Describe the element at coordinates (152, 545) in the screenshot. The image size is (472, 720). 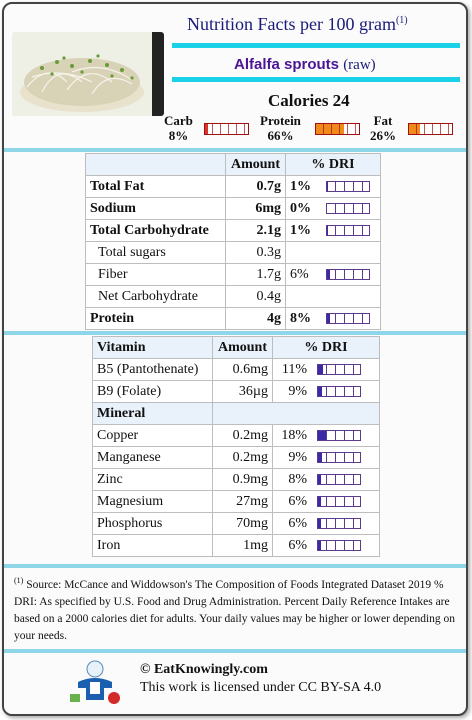
I see `nutrient-name: Iron` at that location.